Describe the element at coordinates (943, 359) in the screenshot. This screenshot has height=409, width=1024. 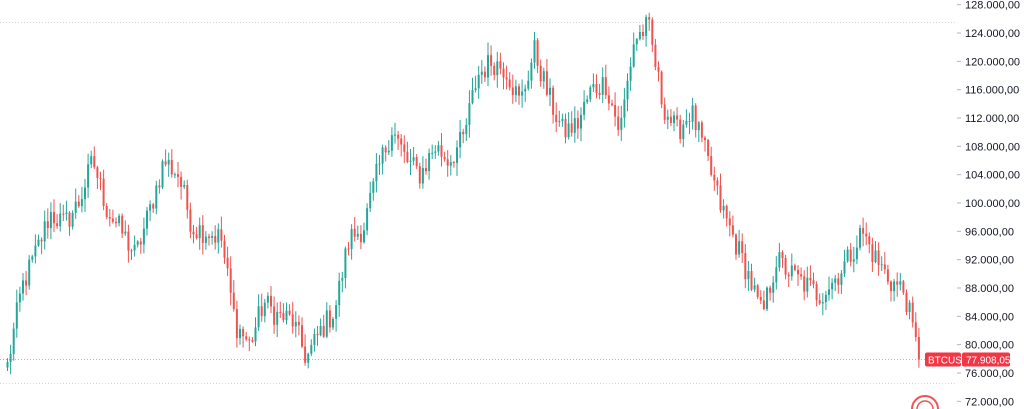
I see `symbol-badge` at that location.